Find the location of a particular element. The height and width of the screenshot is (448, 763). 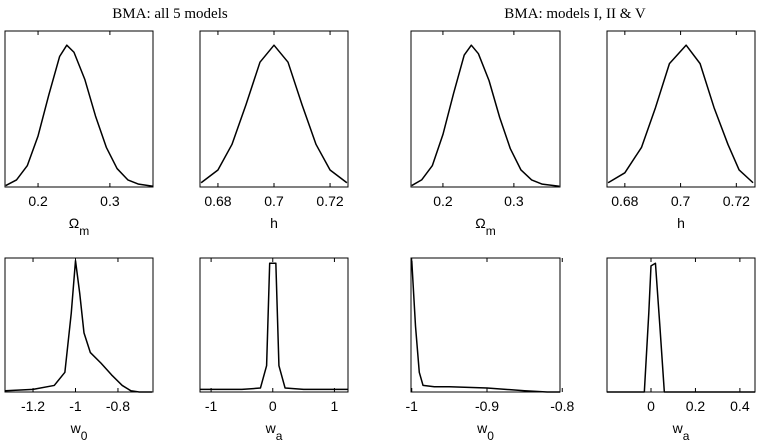

group-title: BMA: all 5 models is located at coordinates (170, 14).